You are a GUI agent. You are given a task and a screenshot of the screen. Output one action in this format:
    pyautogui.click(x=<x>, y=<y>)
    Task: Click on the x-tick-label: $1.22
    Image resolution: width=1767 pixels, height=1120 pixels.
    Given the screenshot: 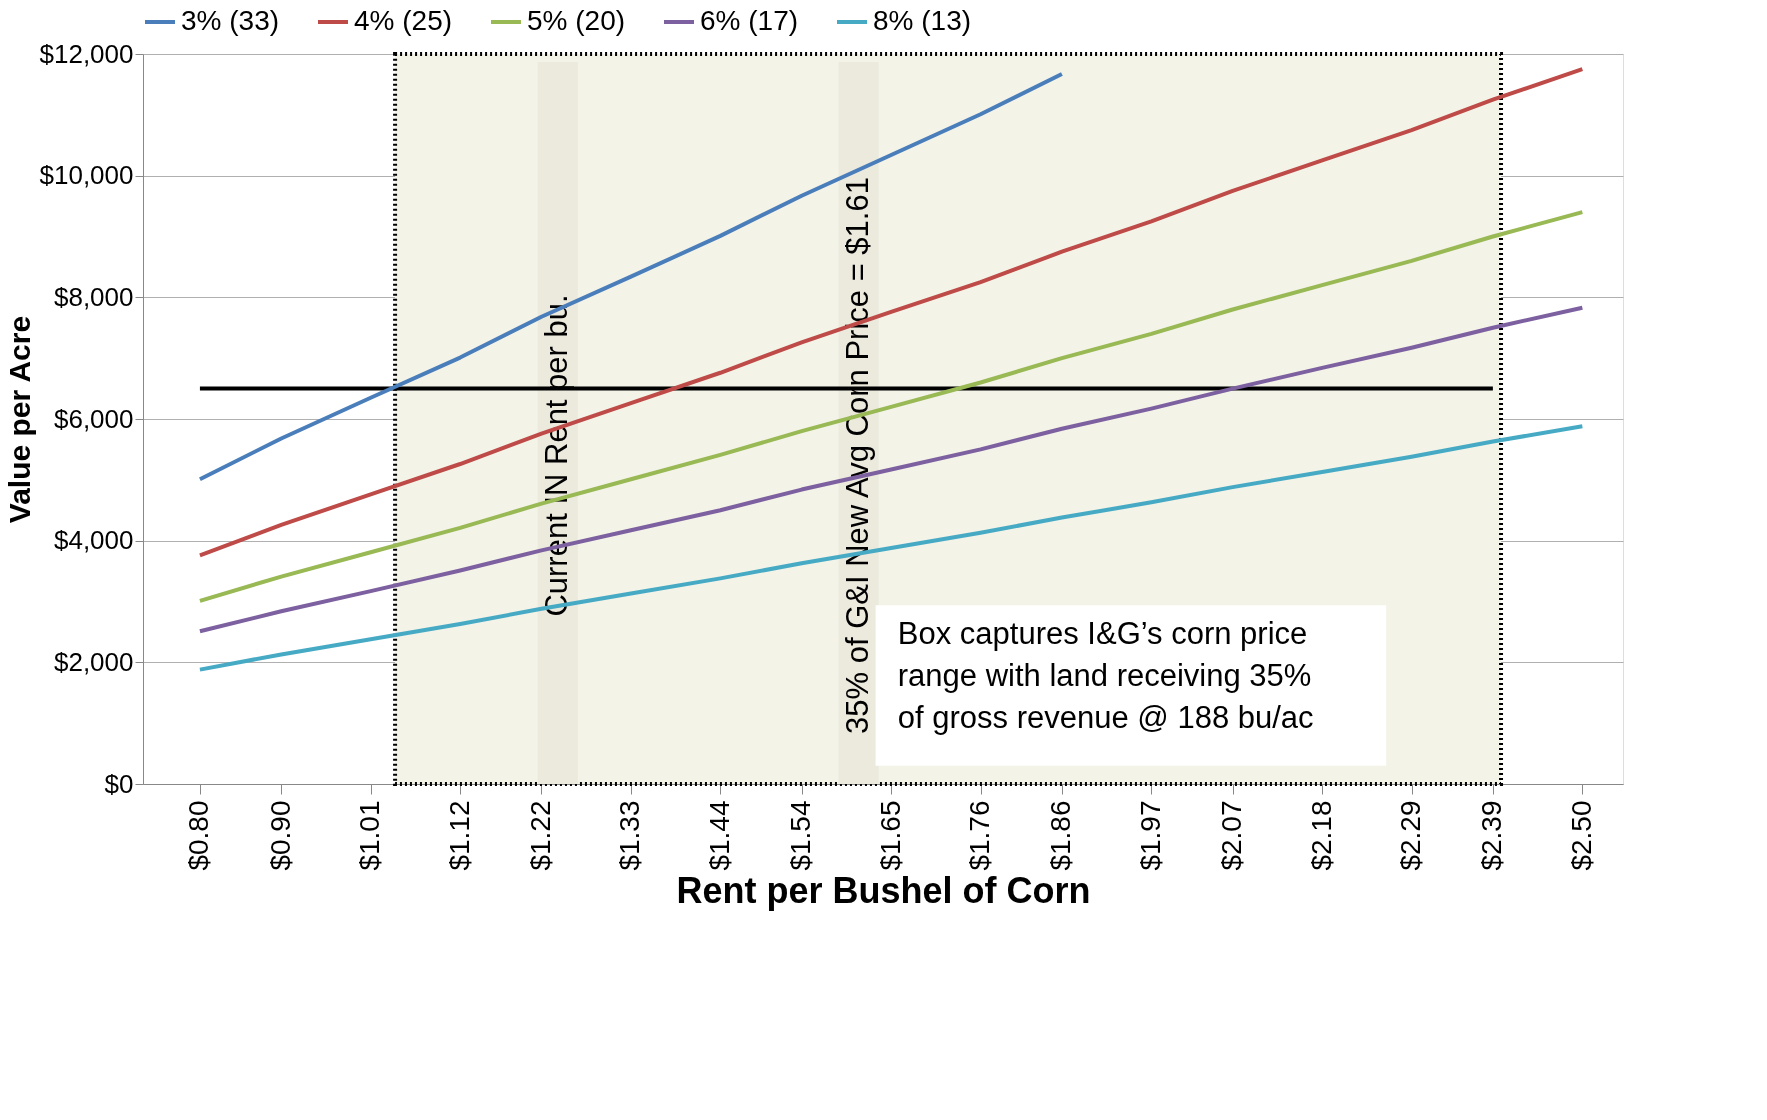 What is the action you would take?
    pyautogui.click(x=540, y=835)
    